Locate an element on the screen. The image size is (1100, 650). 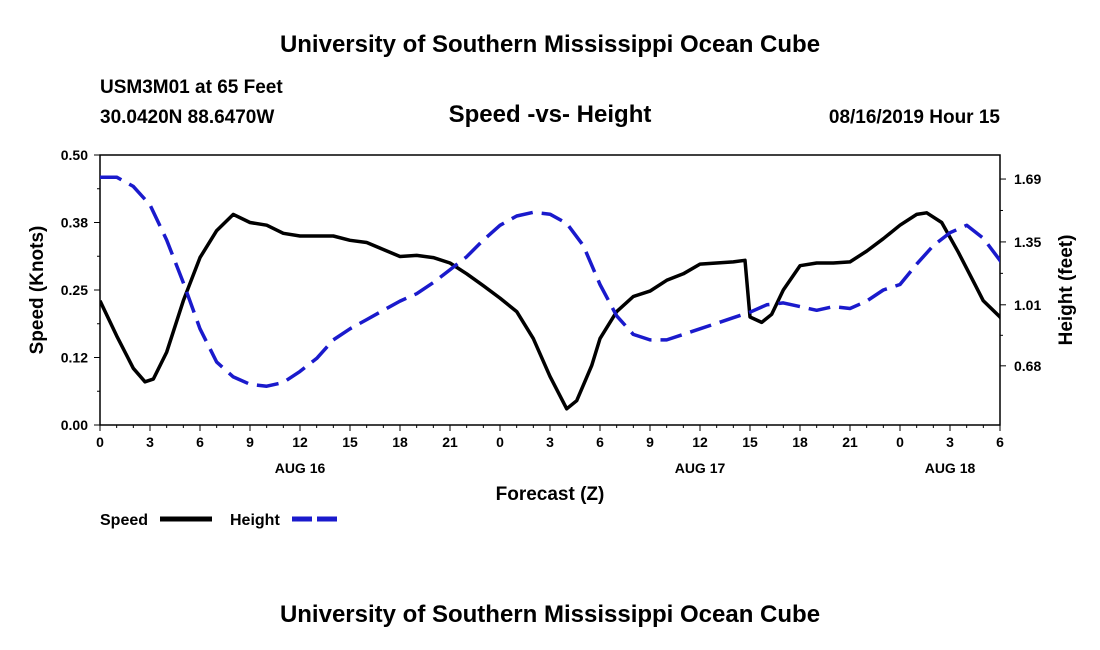
y-tick-label: 0.25 is located at coordinates (74, 290).